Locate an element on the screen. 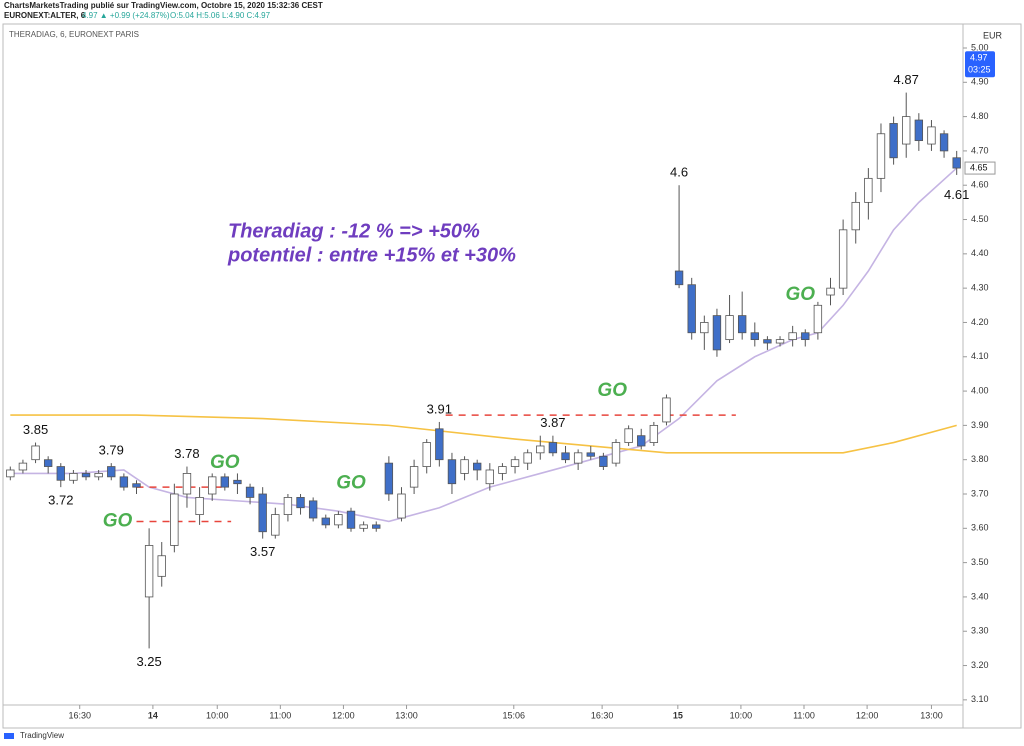 This screenshot has height=746, width=1024. x-tick-label: 15 is located at coordinates (678, 715).